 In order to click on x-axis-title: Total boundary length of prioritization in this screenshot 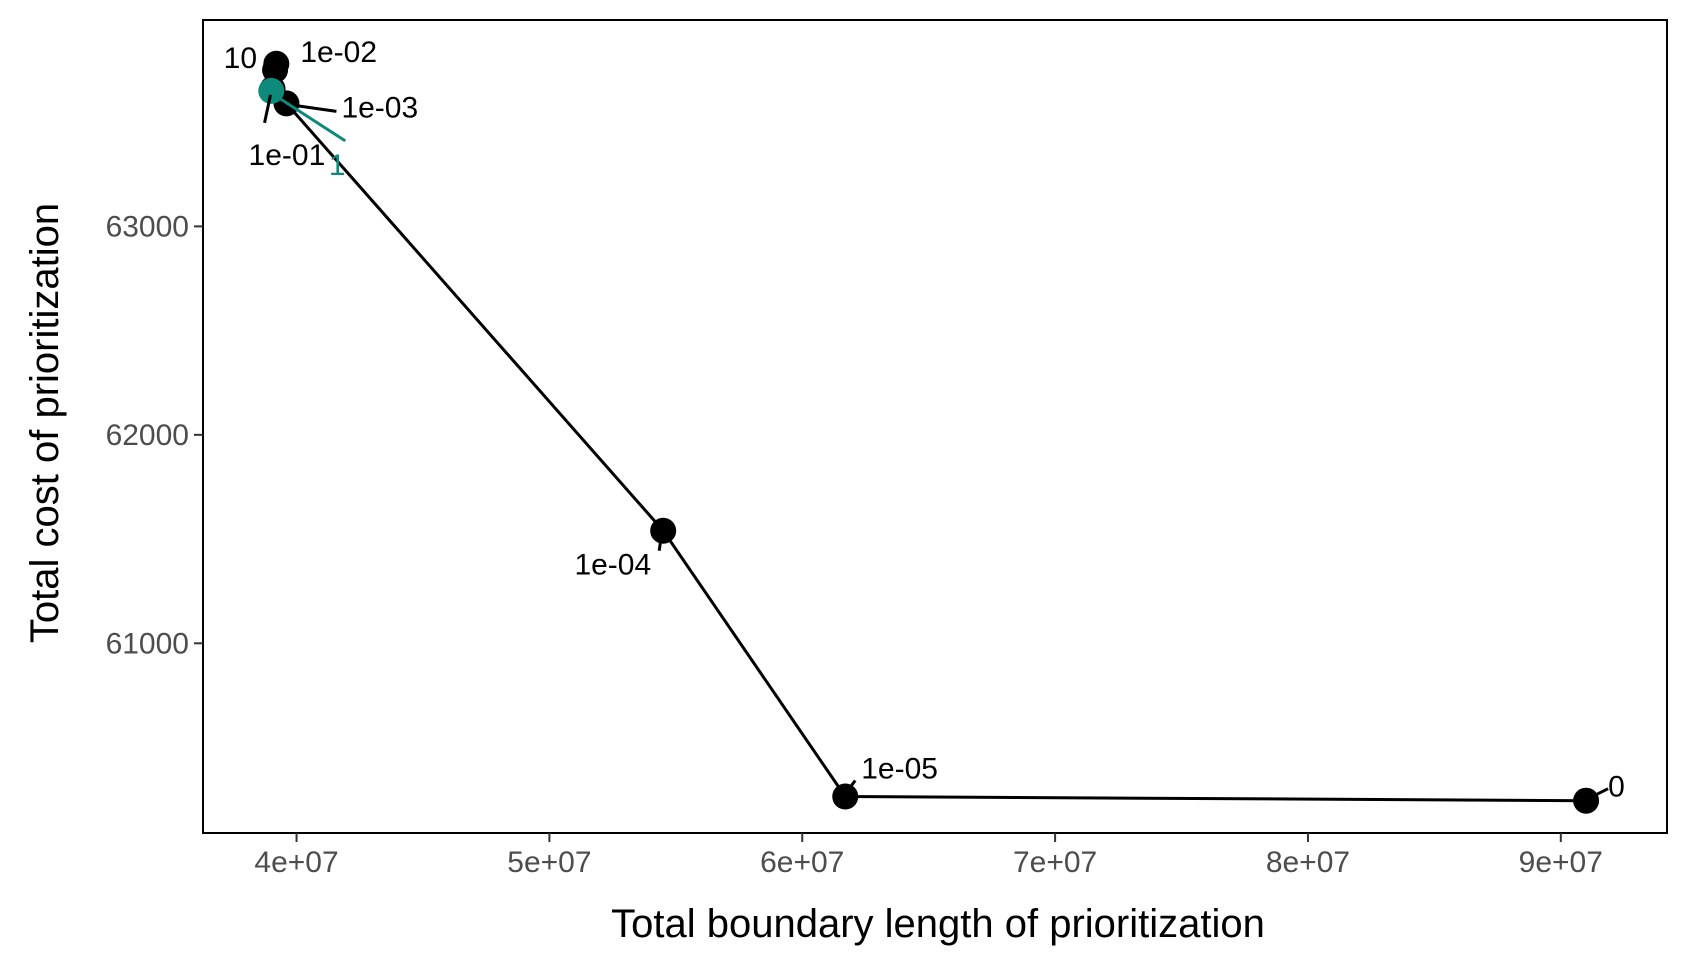, I will do `click(938, 924)`.